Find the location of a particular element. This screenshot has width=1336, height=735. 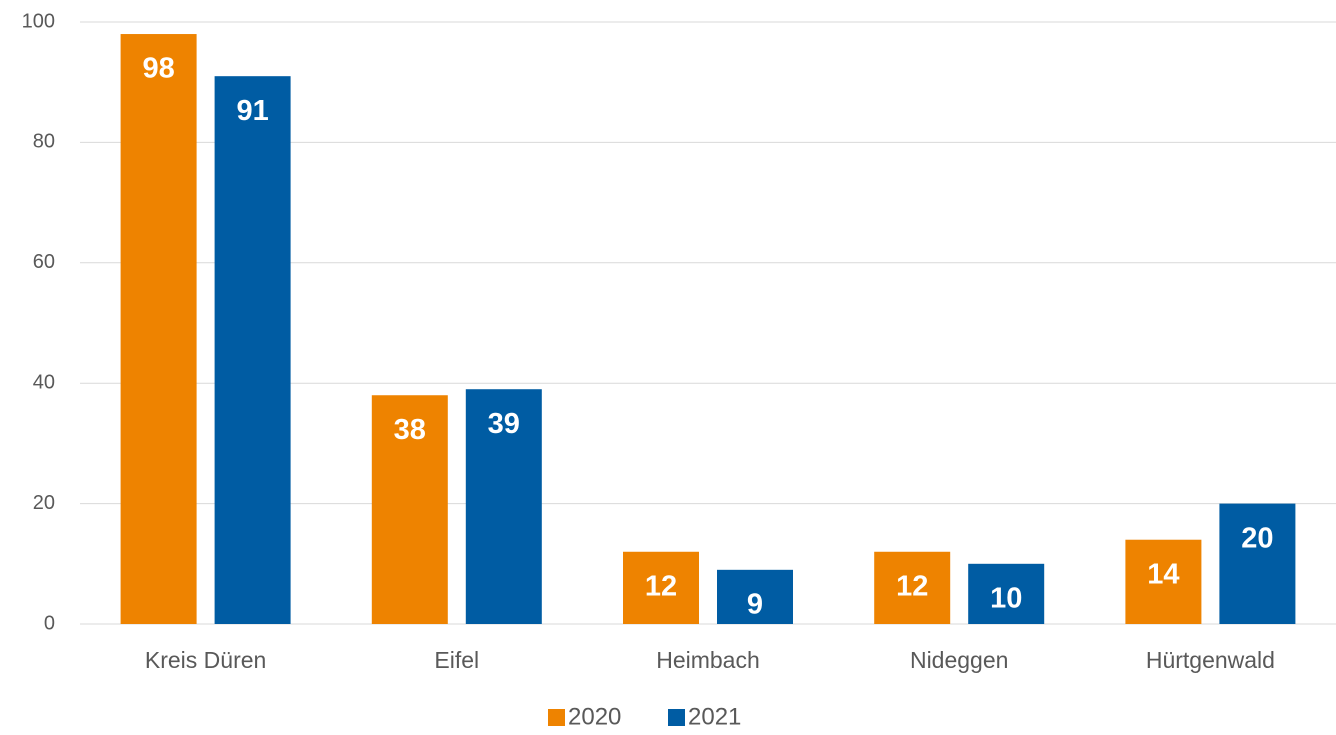

value-label: 98 is located at coordinates (158, 69).